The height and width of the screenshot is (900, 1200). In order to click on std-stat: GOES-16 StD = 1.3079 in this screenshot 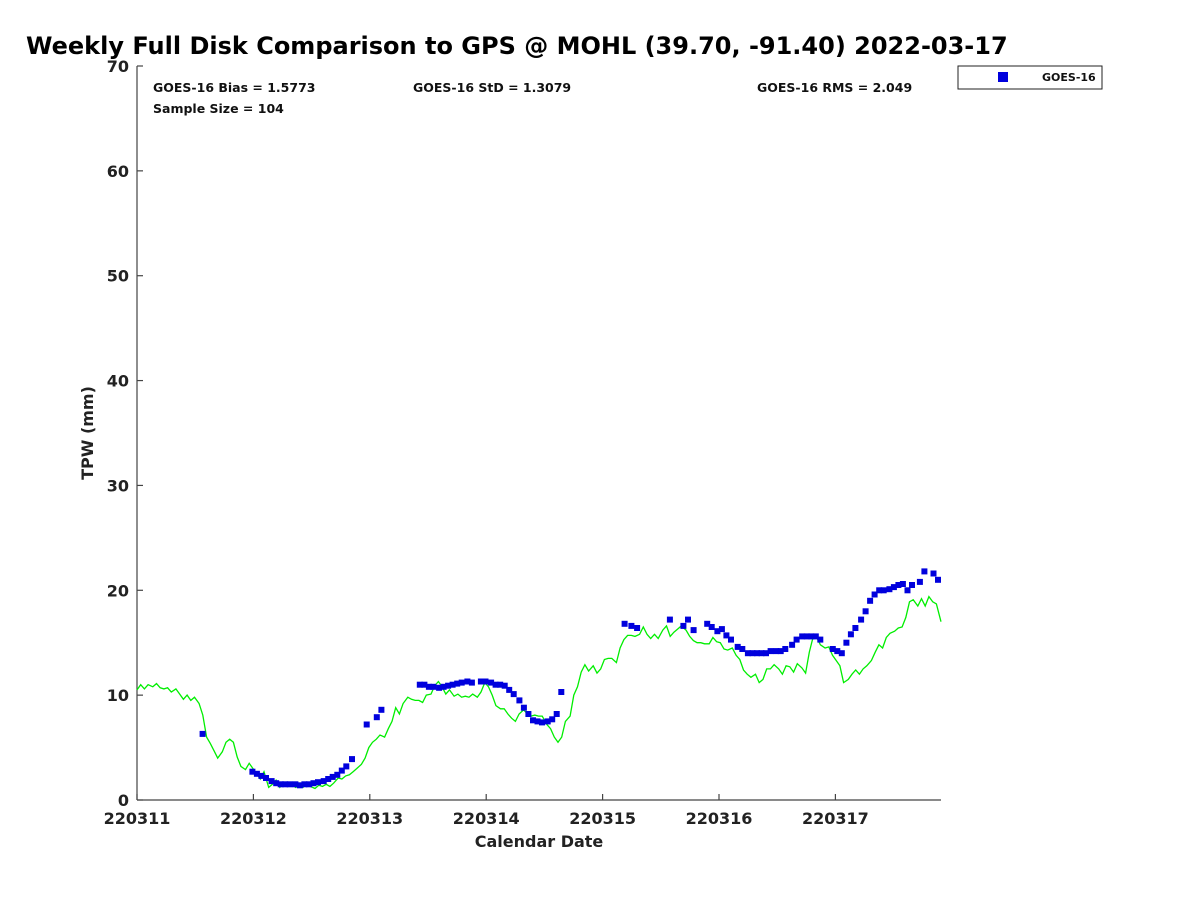, I will do `click(492, 87)`.